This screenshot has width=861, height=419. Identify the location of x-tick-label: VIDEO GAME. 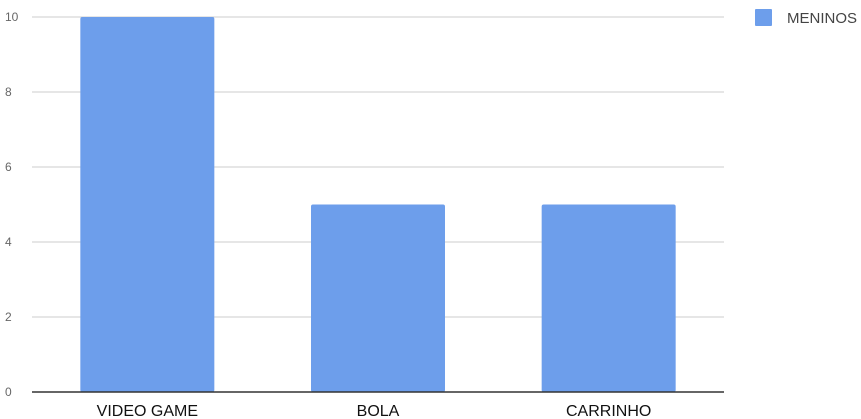
(147, 411).